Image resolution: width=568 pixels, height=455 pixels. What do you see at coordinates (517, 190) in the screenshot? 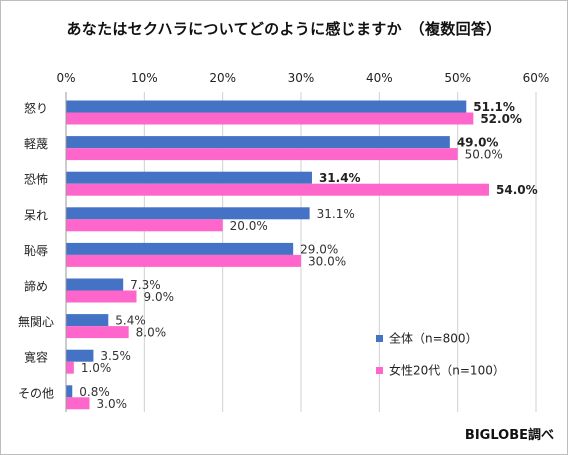
I see `data-label: 54.0%` at bounding box center [517, 190].